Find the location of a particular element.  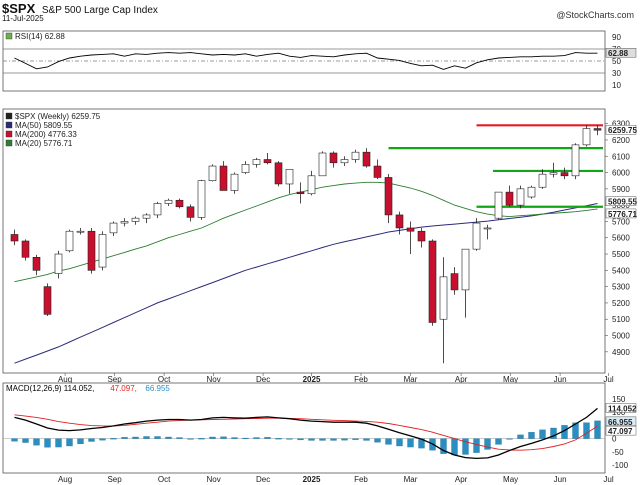

price-tick-label: 5600 is located at coordinates (621, 238).